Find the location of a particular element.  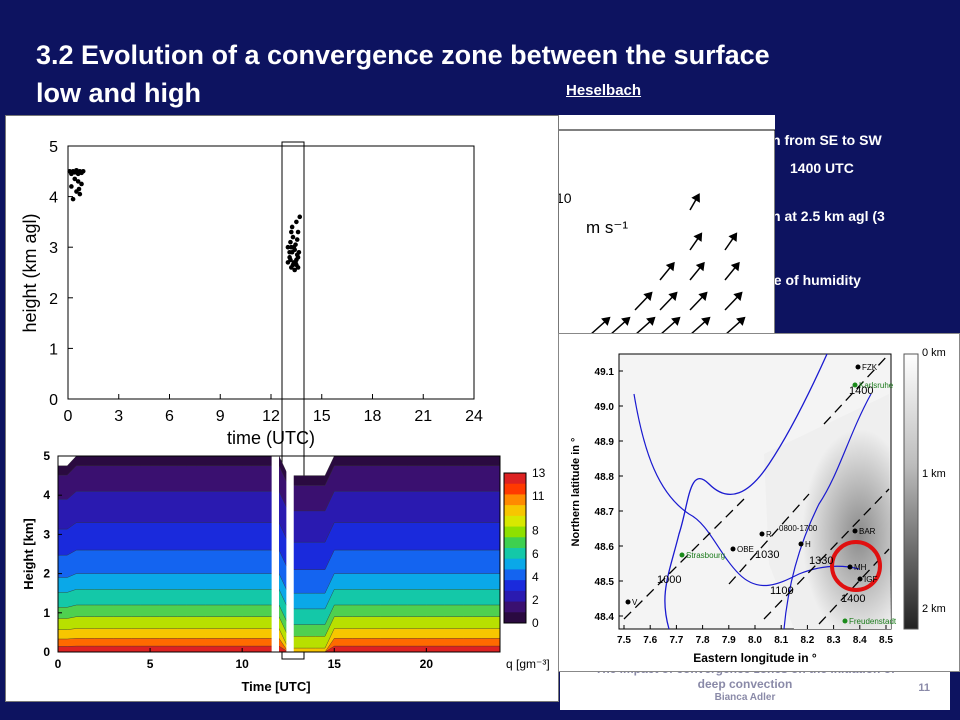

humidity-xtick-label: 15 is located at coordinates (335, 664).